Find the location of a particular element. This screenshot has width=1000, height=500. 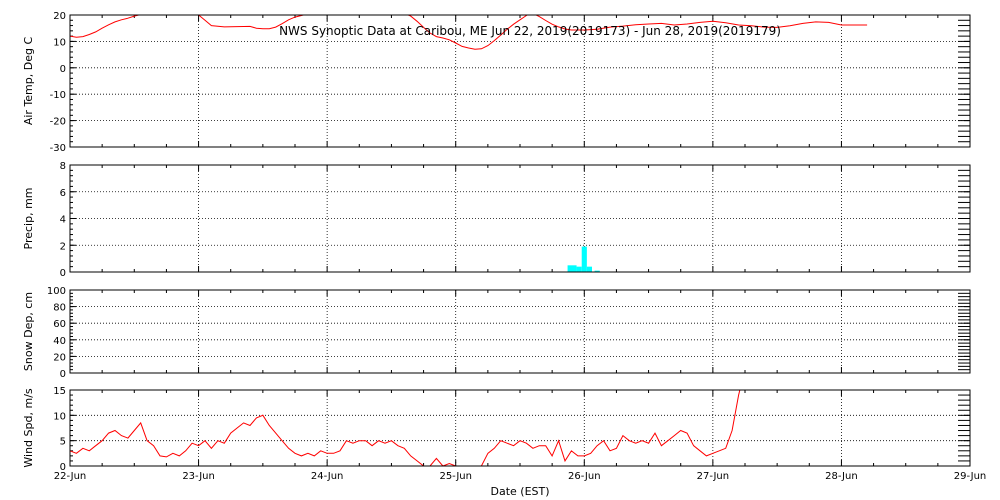

y-tick-label: 5 is located at coordinates (63, 442).